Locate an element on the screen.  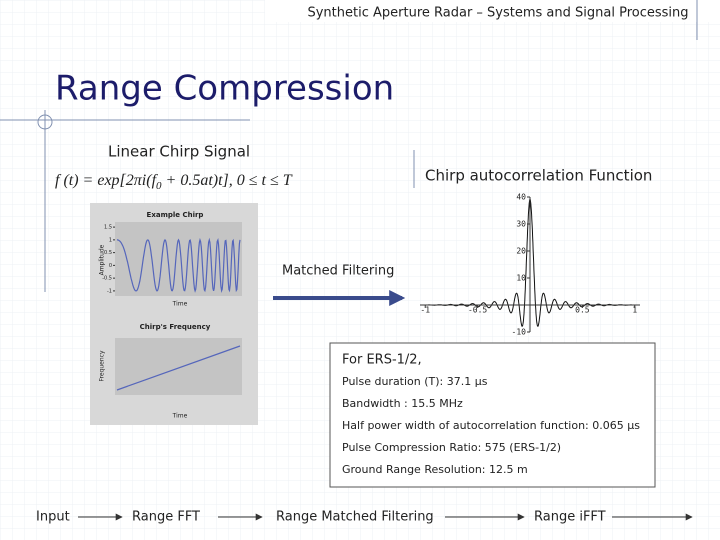
flow-step: Range Matched Filtering is located at coordinates (355, 517).